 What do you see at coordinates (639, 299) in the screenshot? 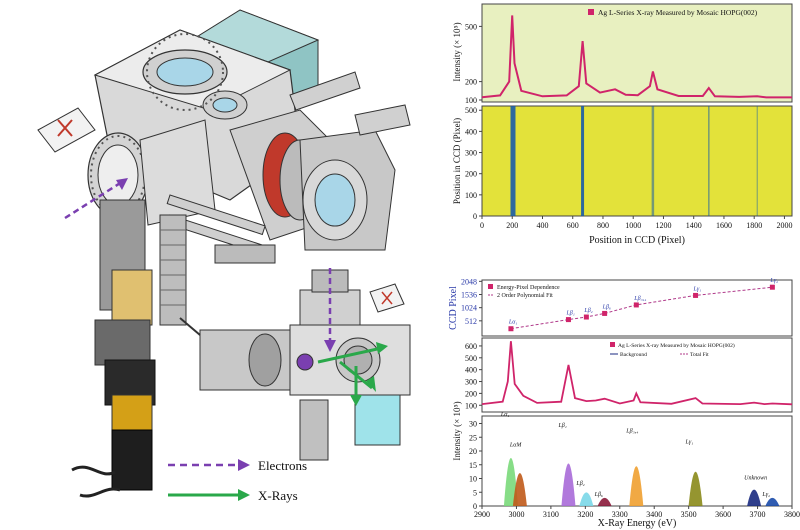
I see `energy-pixel-point-label: Lβ₃,₄` at bounding box center [639, 299].